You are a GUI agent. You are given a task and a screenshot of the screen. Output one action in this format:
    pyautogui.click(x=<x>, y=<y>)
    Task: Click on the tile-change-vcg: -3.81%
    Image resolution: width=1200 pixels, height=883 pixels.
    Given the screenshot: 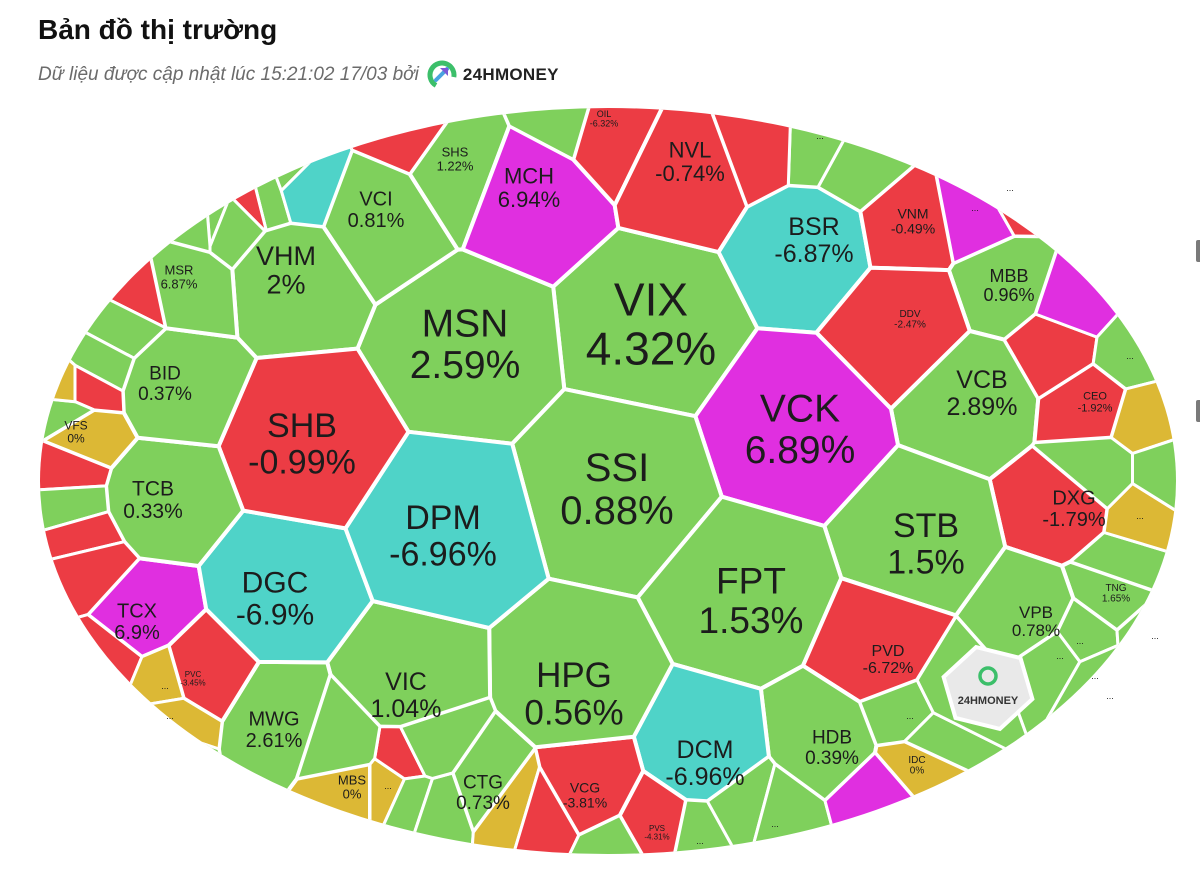 What is the action you would take?
    pyautogui.click(x=585, y=802)
    